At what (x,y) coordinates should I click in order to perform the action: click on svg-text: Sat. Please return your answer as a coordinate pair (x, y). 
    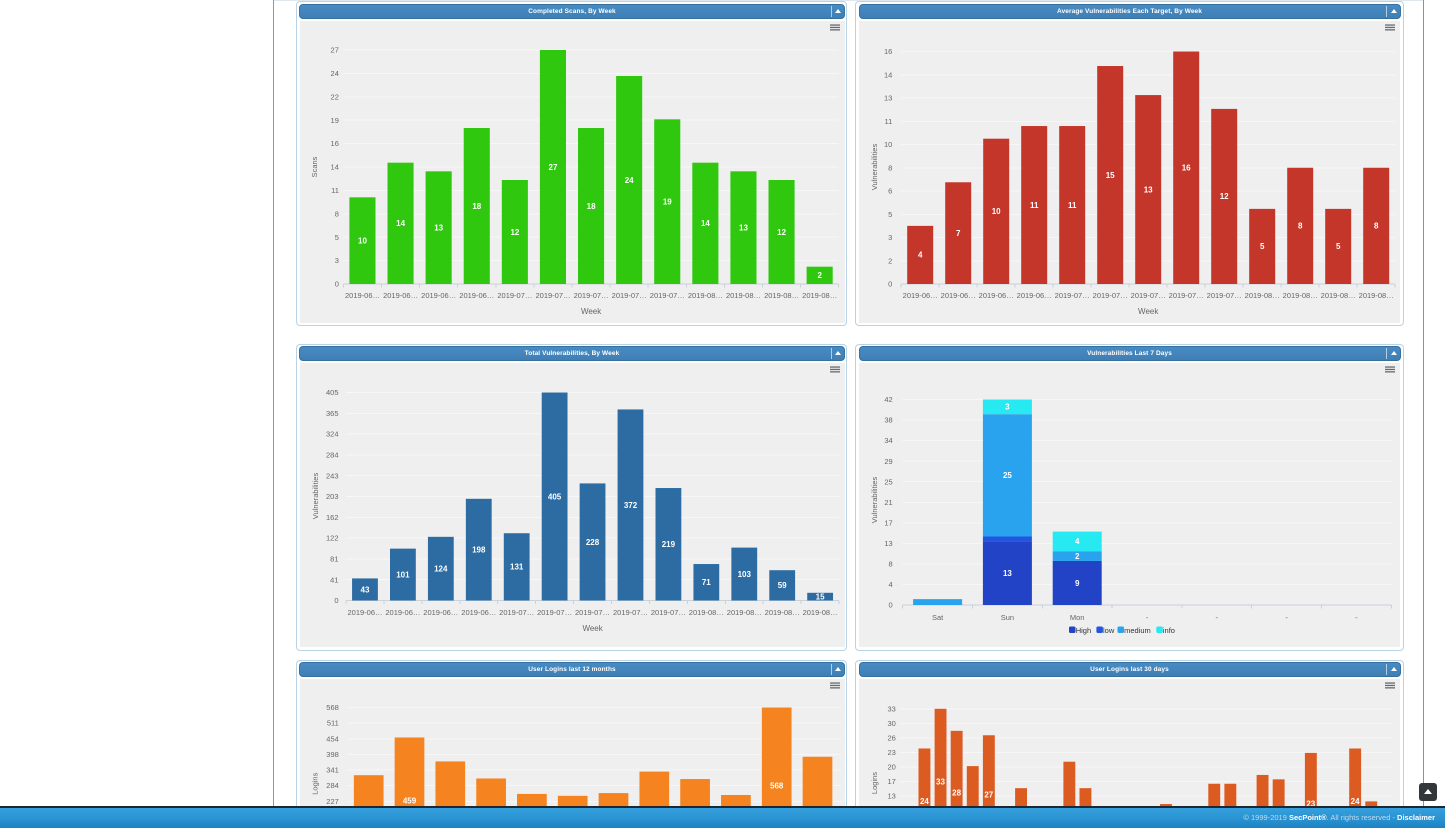
    Looking at the image, I should click on (938, 617).